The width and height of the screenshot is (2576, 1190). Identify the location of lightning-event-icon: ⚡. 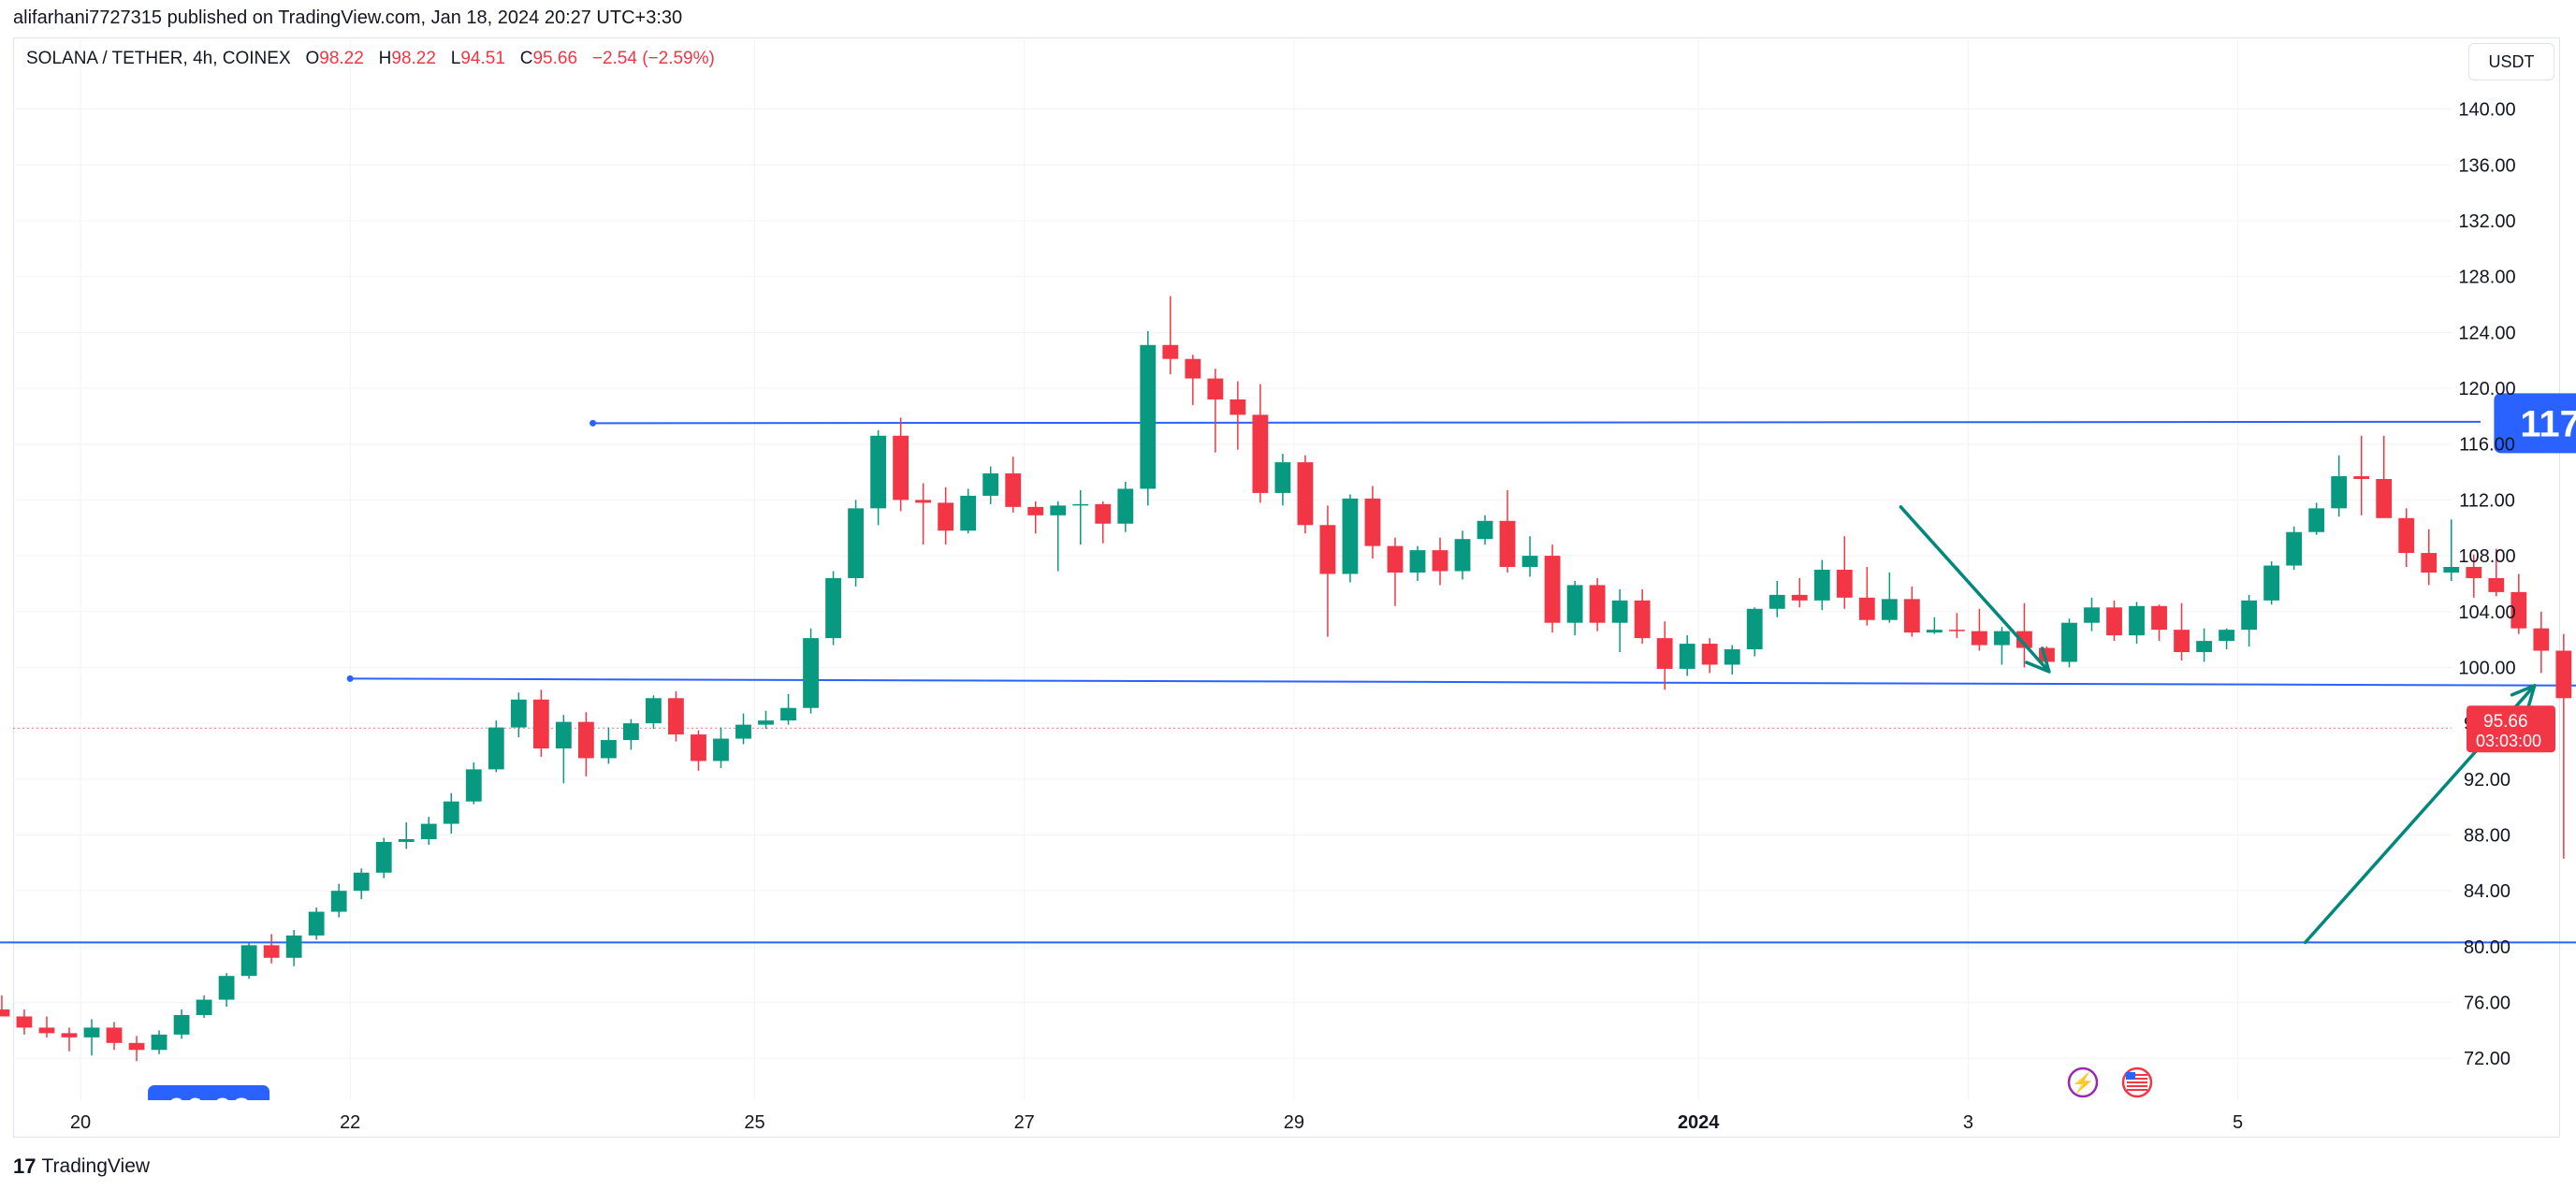
(2083, 1082).